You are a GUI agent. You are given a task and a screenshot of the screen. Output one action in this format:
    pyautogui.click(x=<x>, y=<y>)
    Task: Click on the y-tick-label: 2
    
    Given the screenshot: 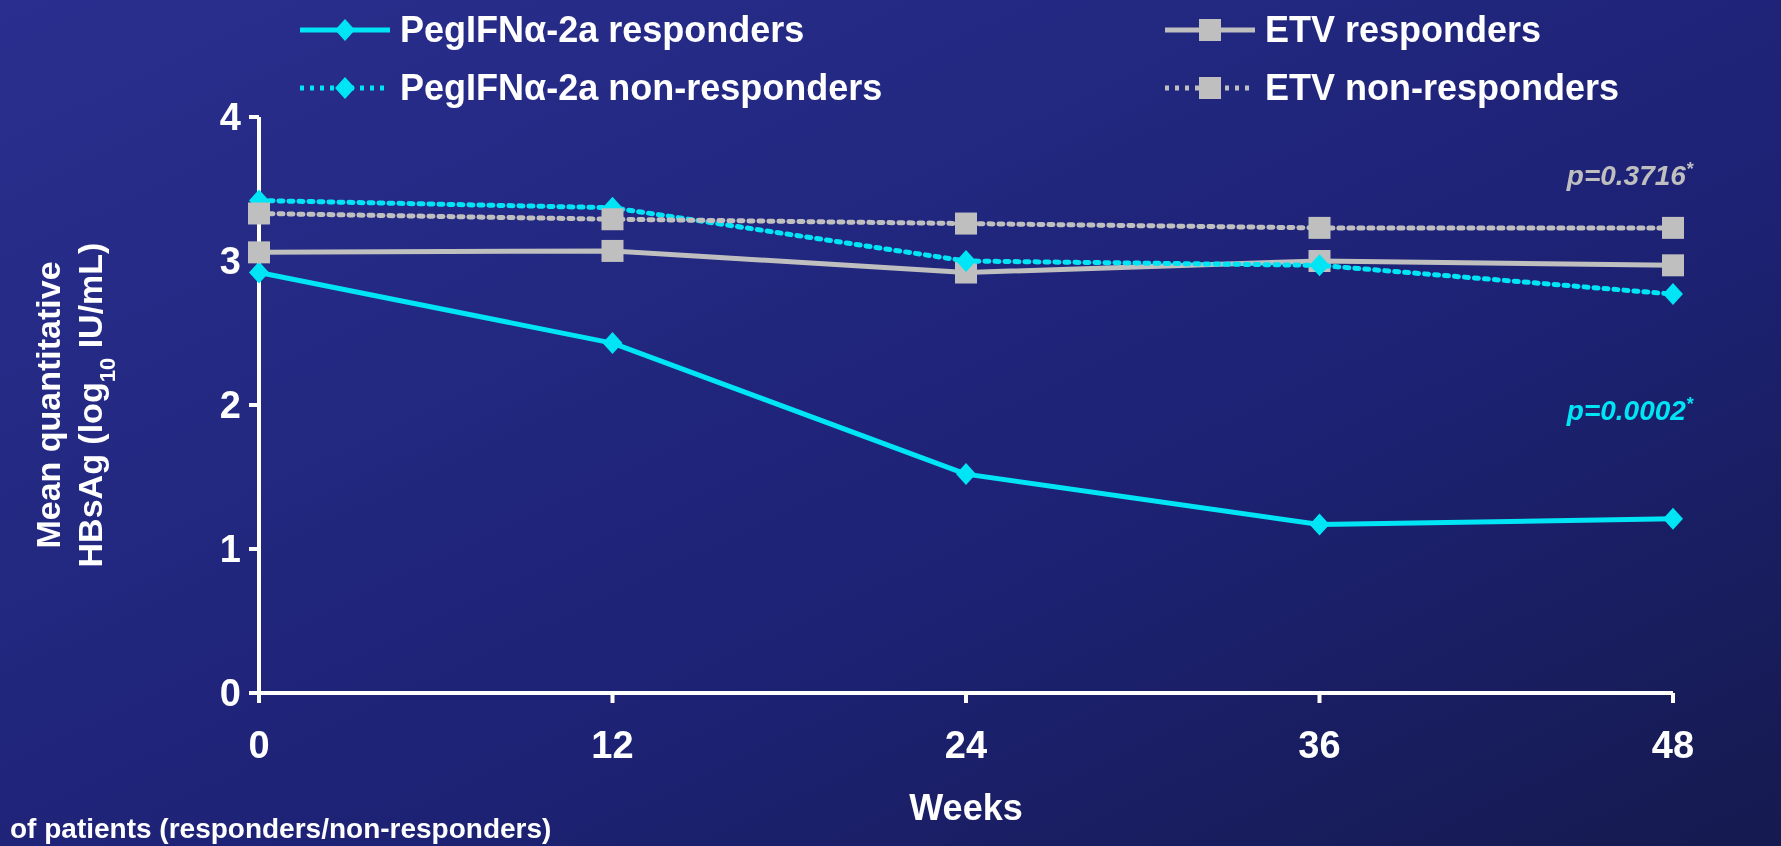 What is the action you would take?
    pyautogui.click(x=230, y=405)
    